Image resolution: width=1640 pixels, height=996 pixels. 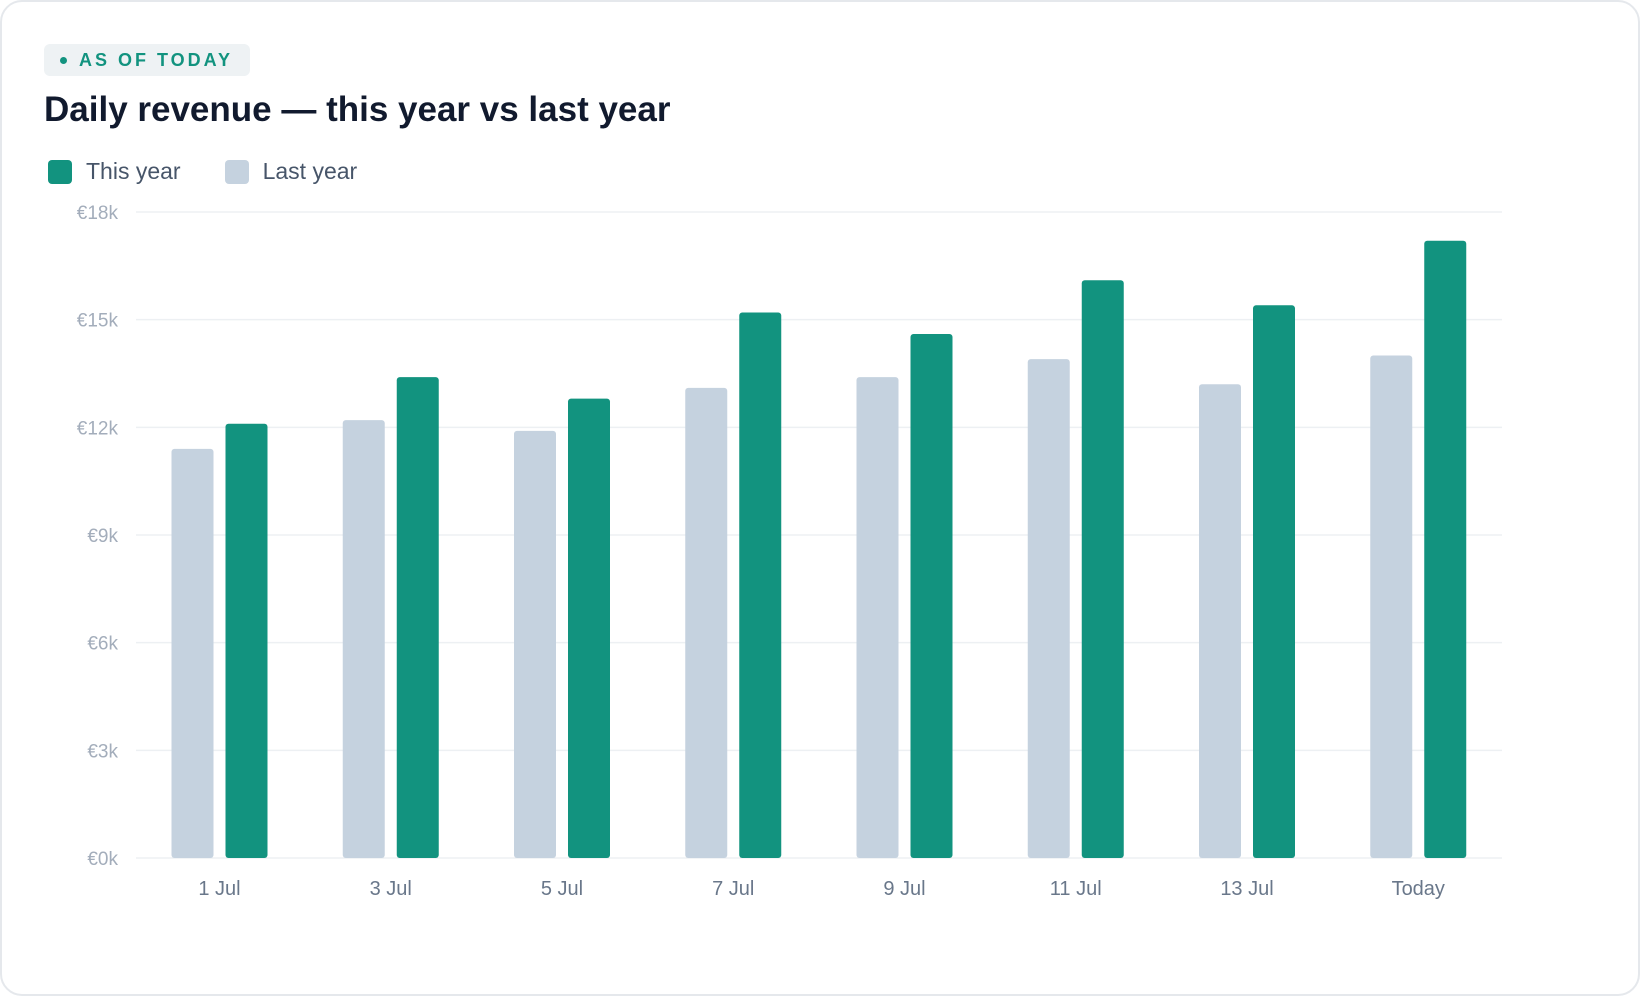 I want to click on y-tick-label: €3k, so click(x=102, y=751).